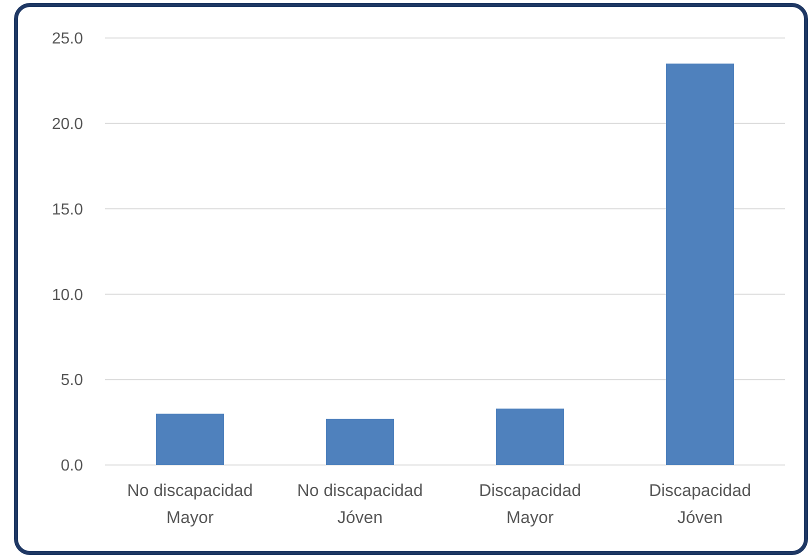 This screenshot has width=812, height=560. Describe the element at coordinates (530, 504) in the screenshot. I see `x-tick-label: Discapacidad Mayor` at that location.